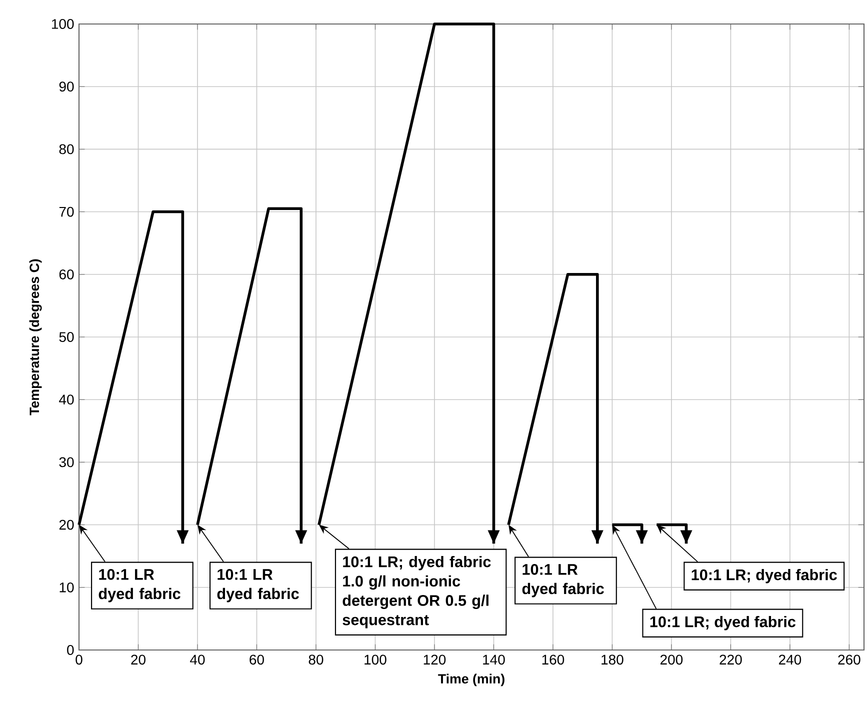  I want to click on x-tick-label: 60, so click(257, 659).